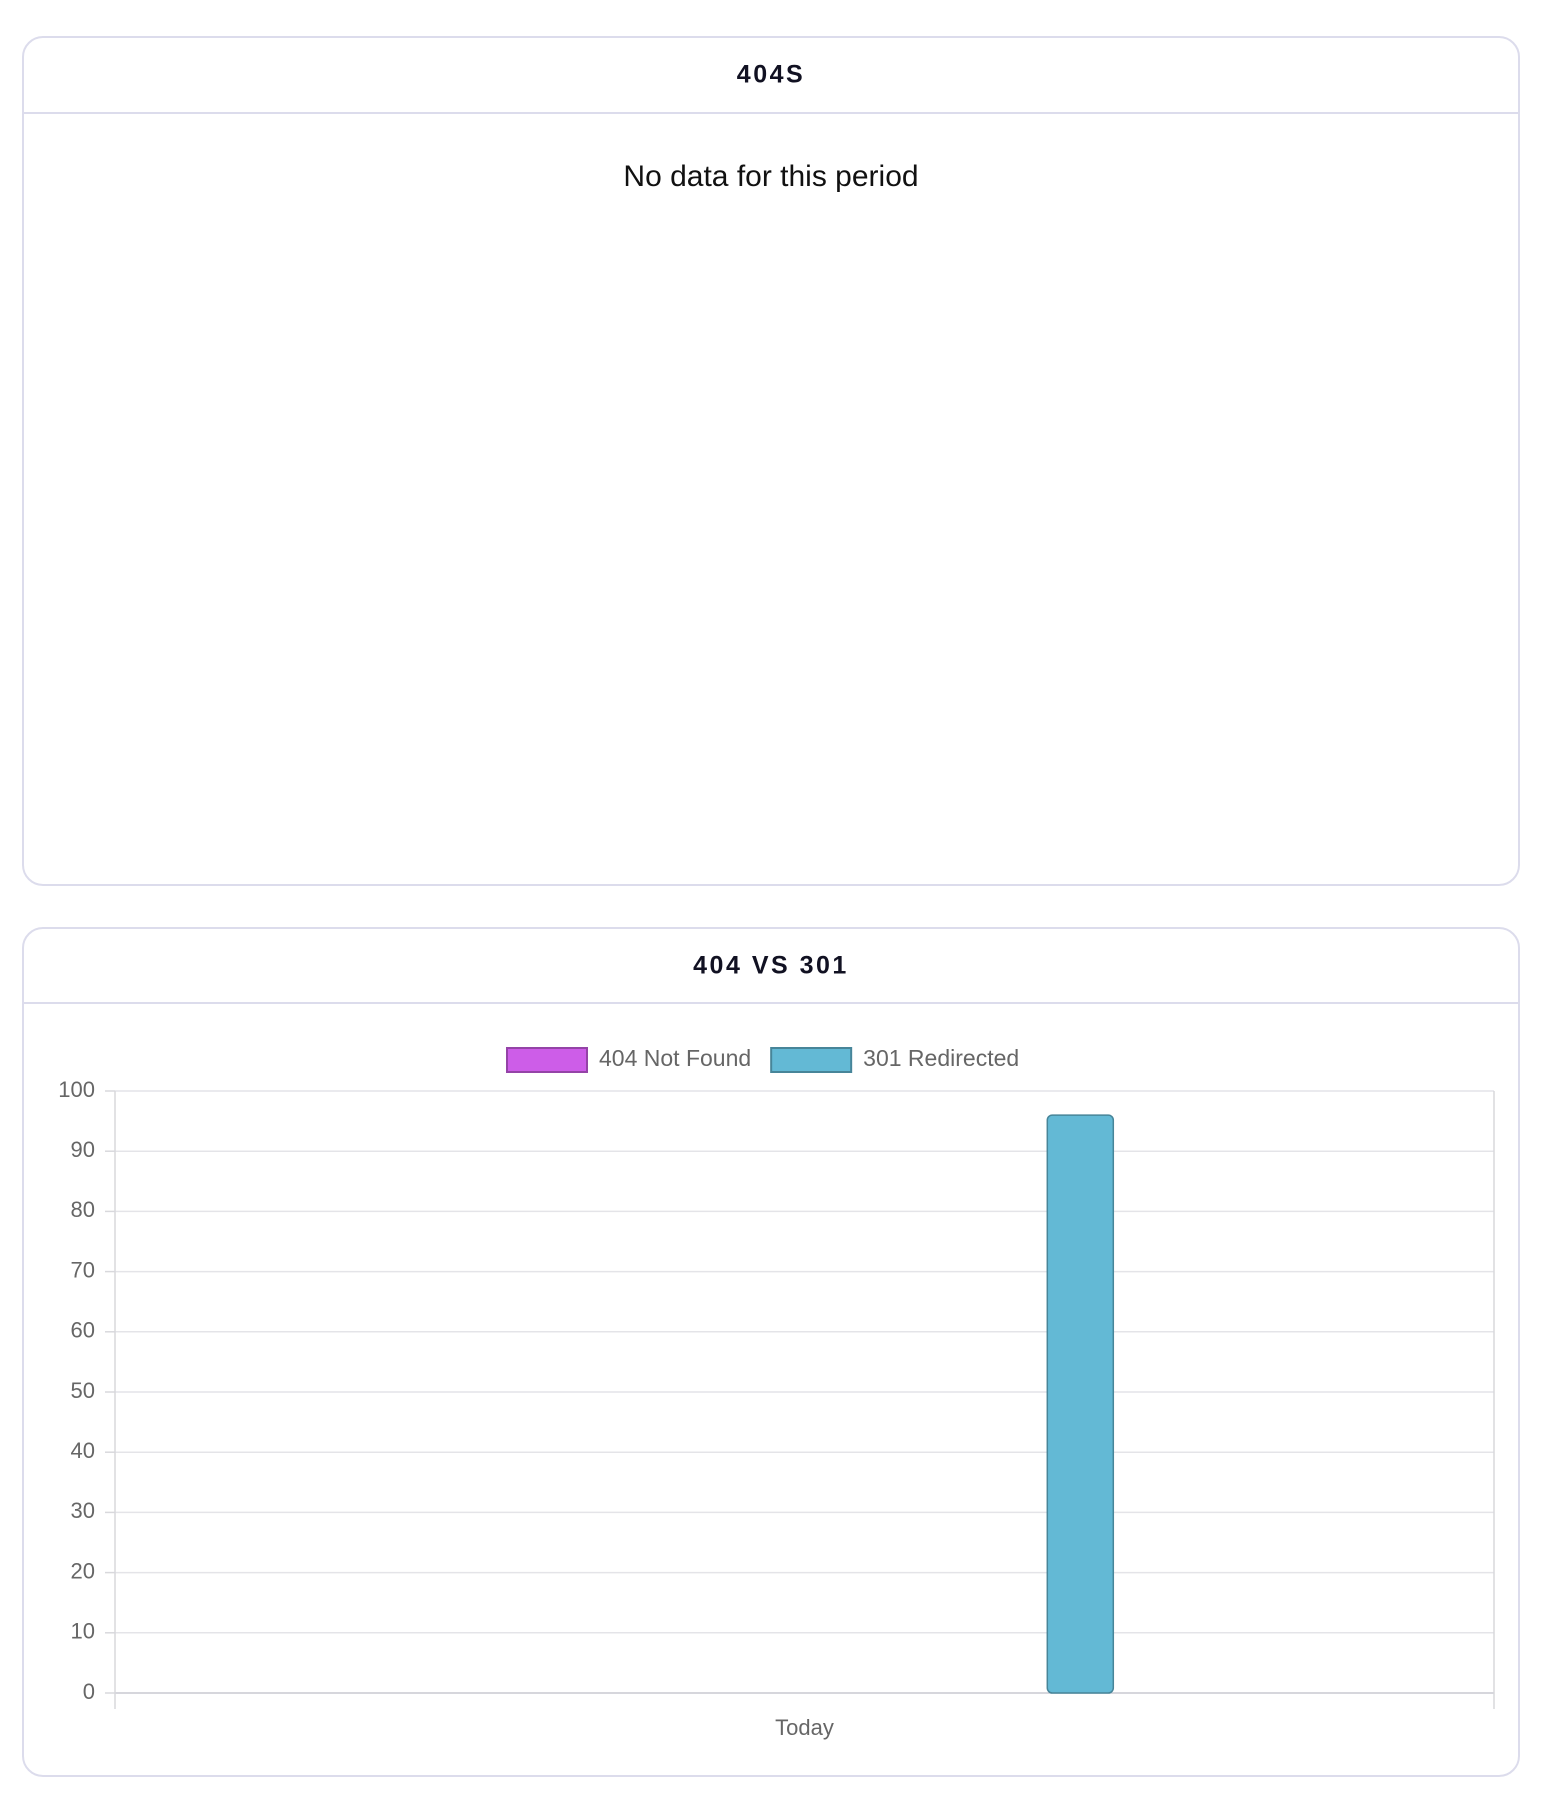 This screenshot has width=1542, height=1804. What do you see at coordinates (83, 1510) in the screenshot?
I see `y-tick-label: 30` at bounding box center [83, 1510].